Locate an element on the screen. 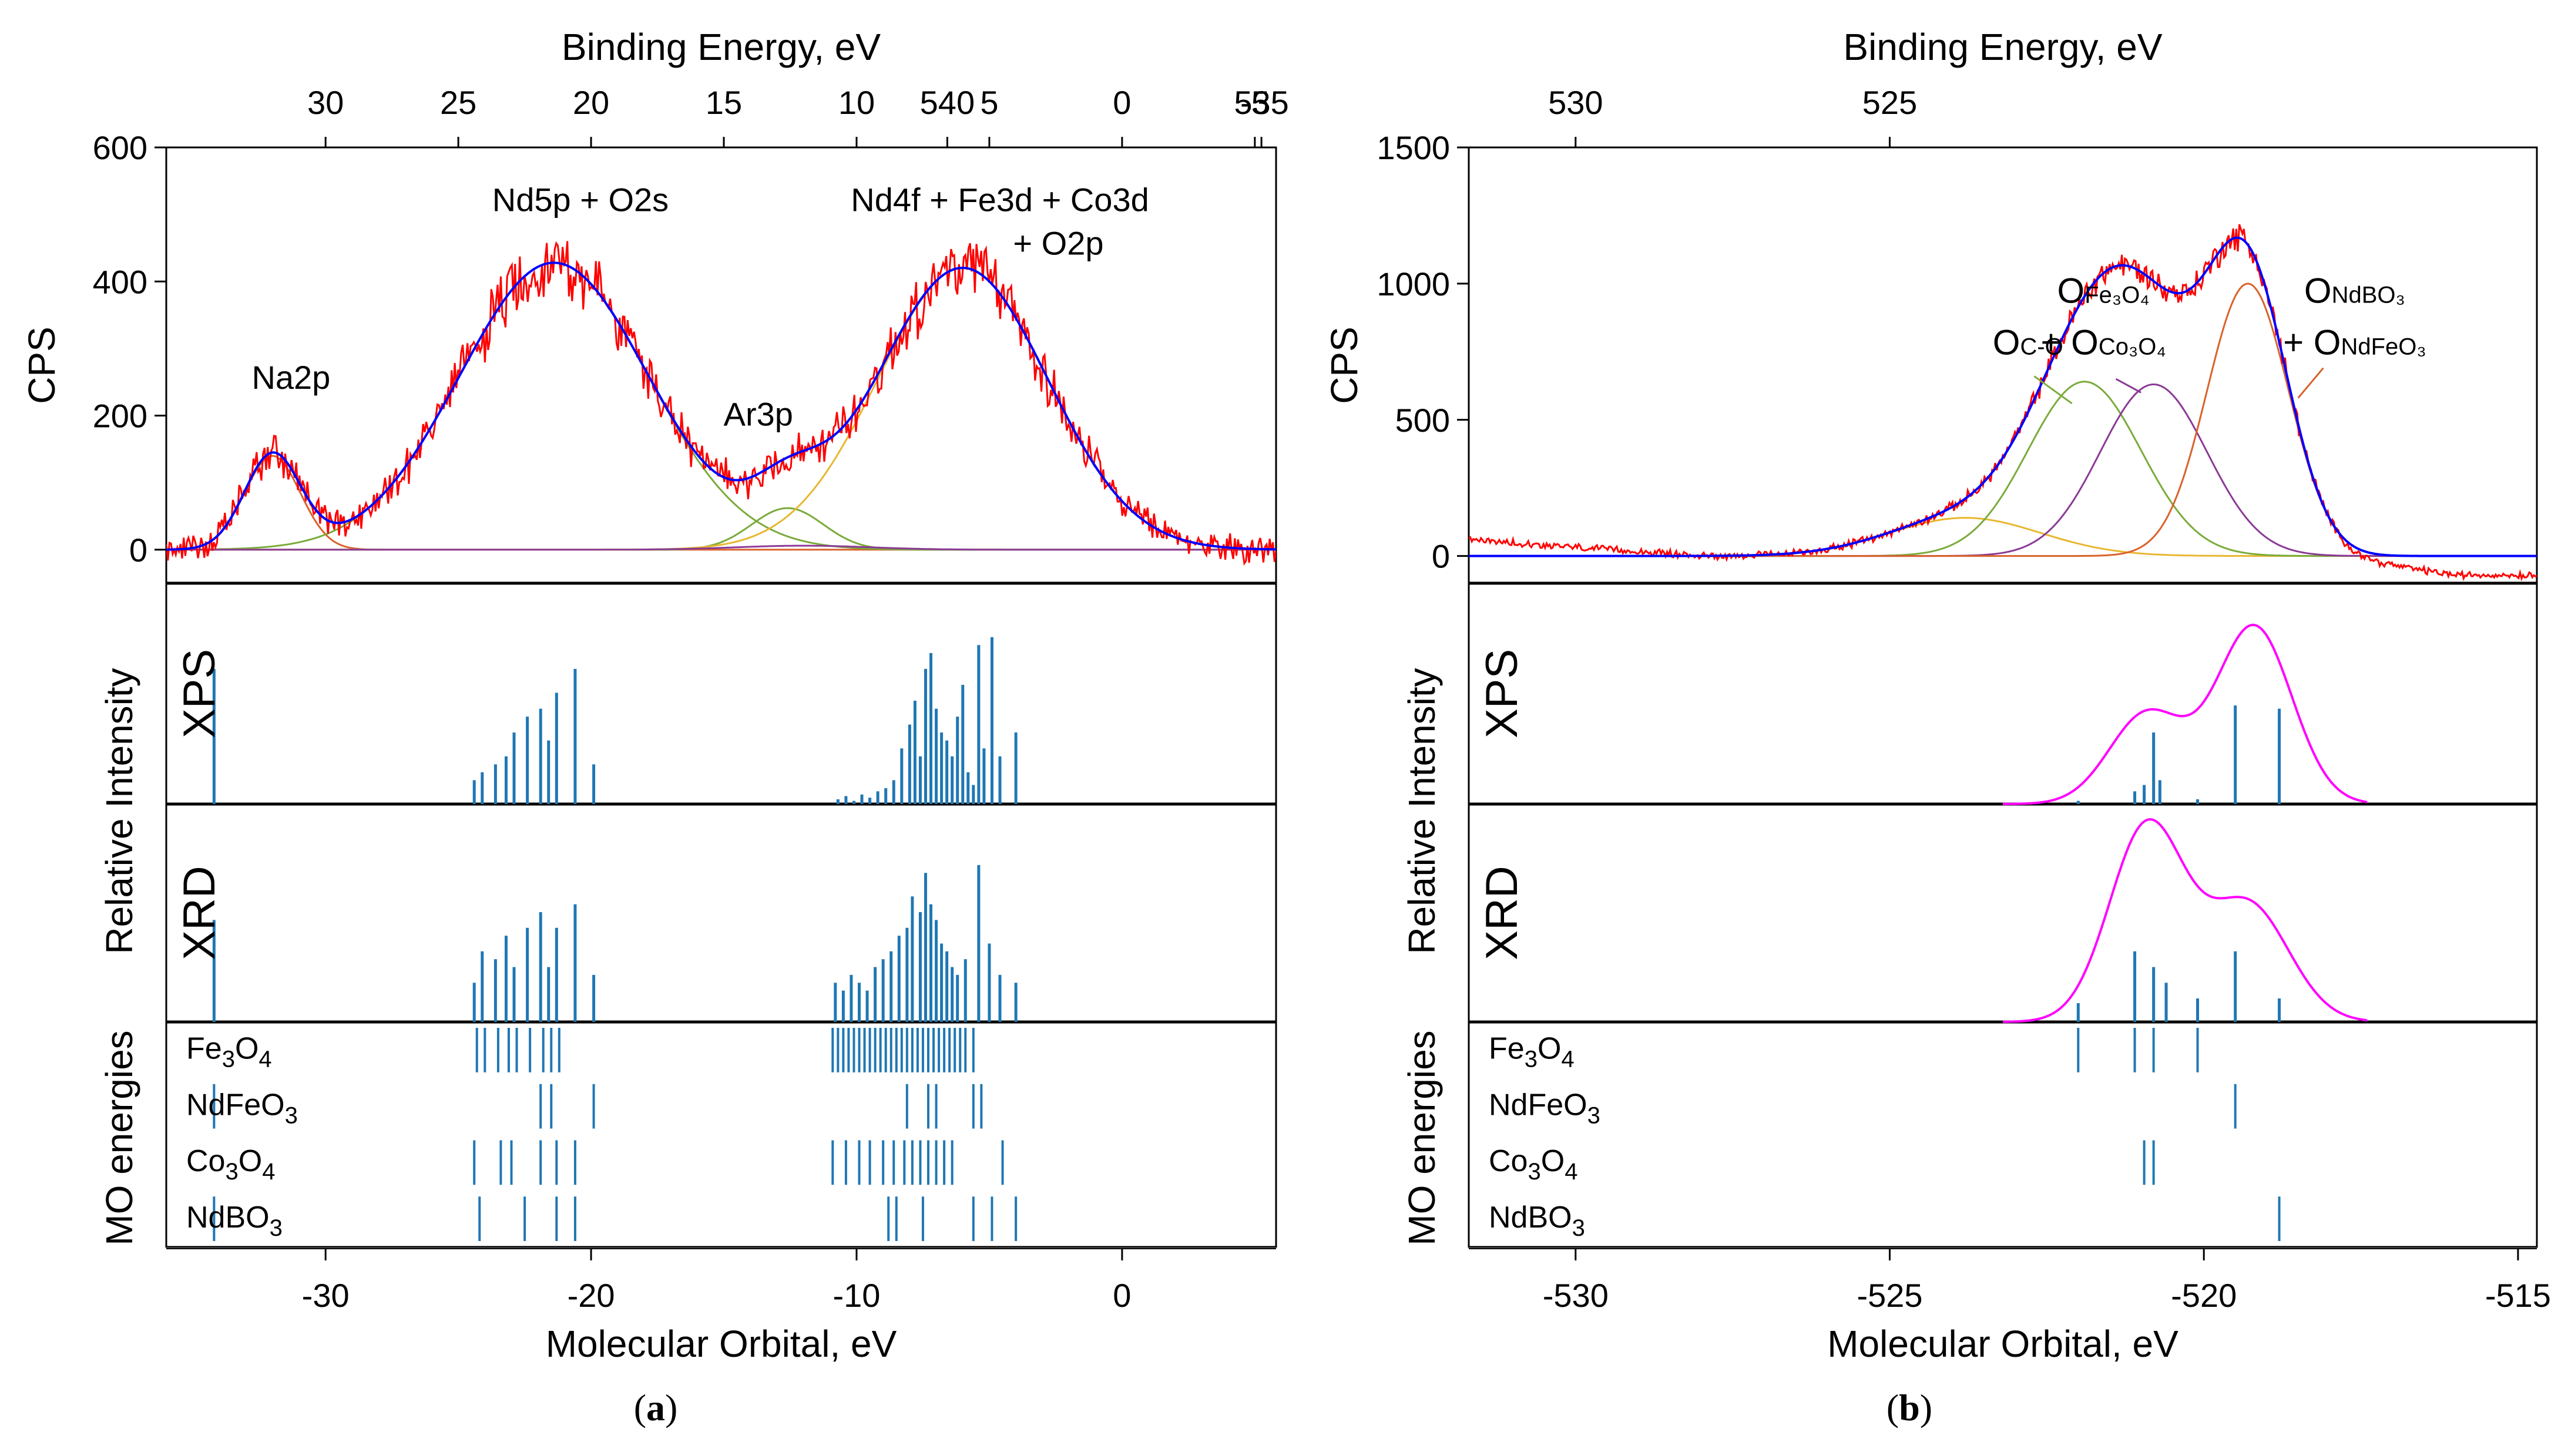  x-tick-label: -20 is located at coordinates (591, 1295).